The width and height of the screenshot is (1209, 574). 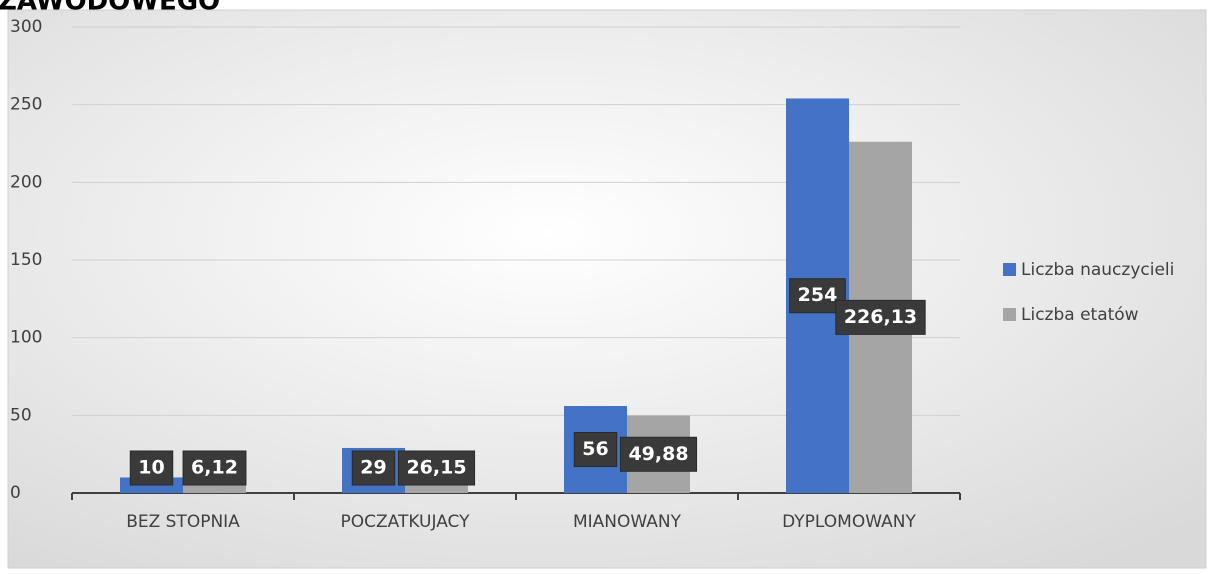 I want to click on y-tick-label: 0, so click(x=15, y=493).